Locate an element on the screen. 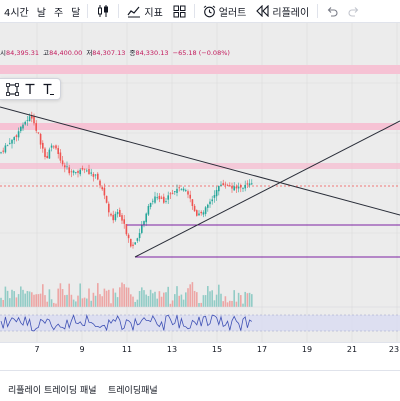 The width and height of the screenshot is (400, 401). text-tool-button is located at coordinates (30, 89).